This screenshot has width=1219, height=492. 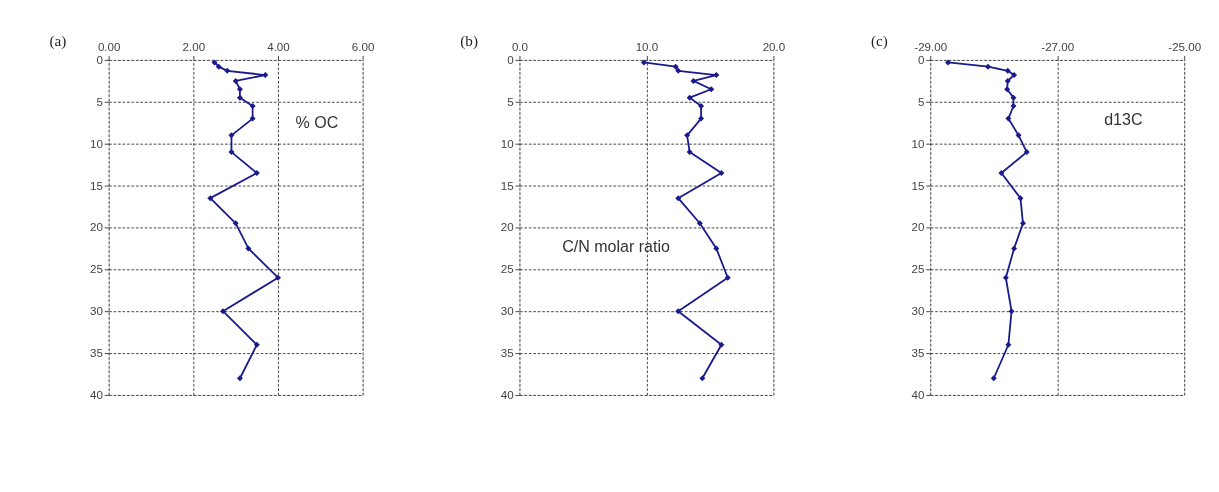 I want to click on x-tick-label: -29.00, so click(x=931, y=47).